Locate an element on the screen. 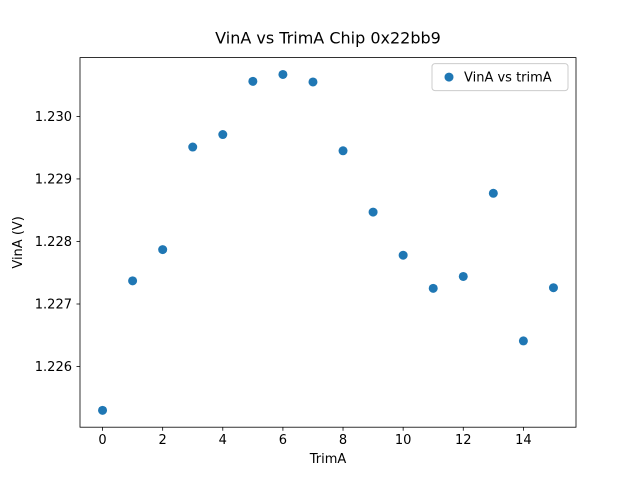  legend-marker-icon is located at coordinates (449, 77).